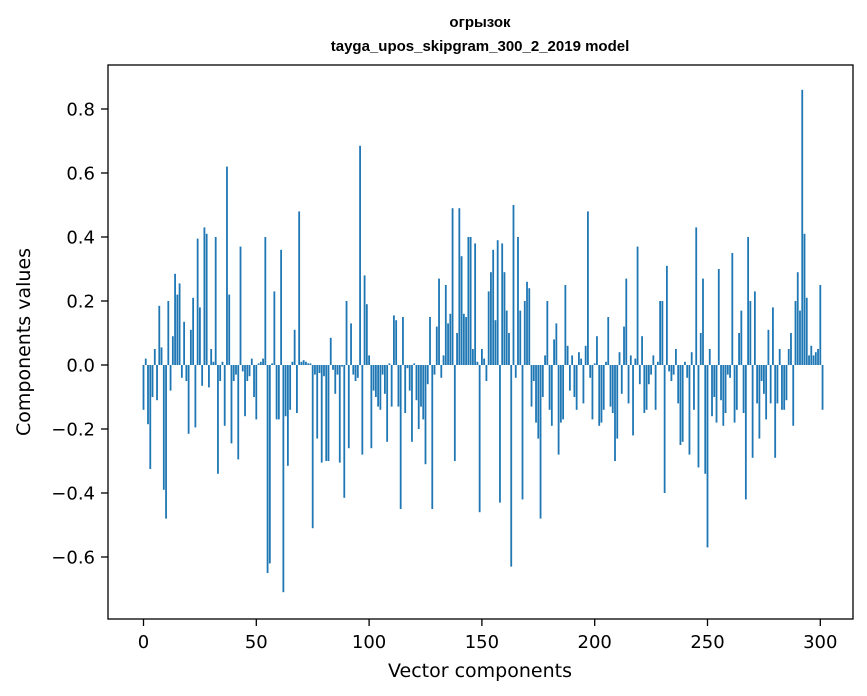  What do you see at coordinates (480, 671) in the screenshot?
I see `x-axis-label: Vector components` at bounding box center [480, 671].